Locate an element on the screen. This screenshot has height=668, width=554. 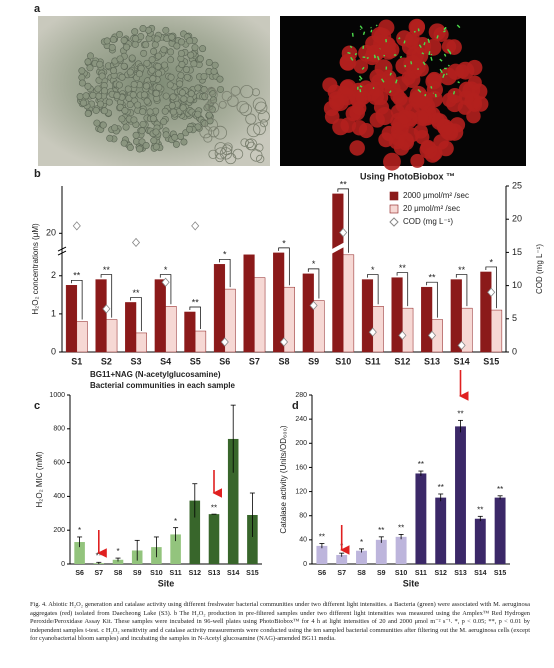
chart-title: Using PhotoBiobox ™ is located at coordinates (407, 176).